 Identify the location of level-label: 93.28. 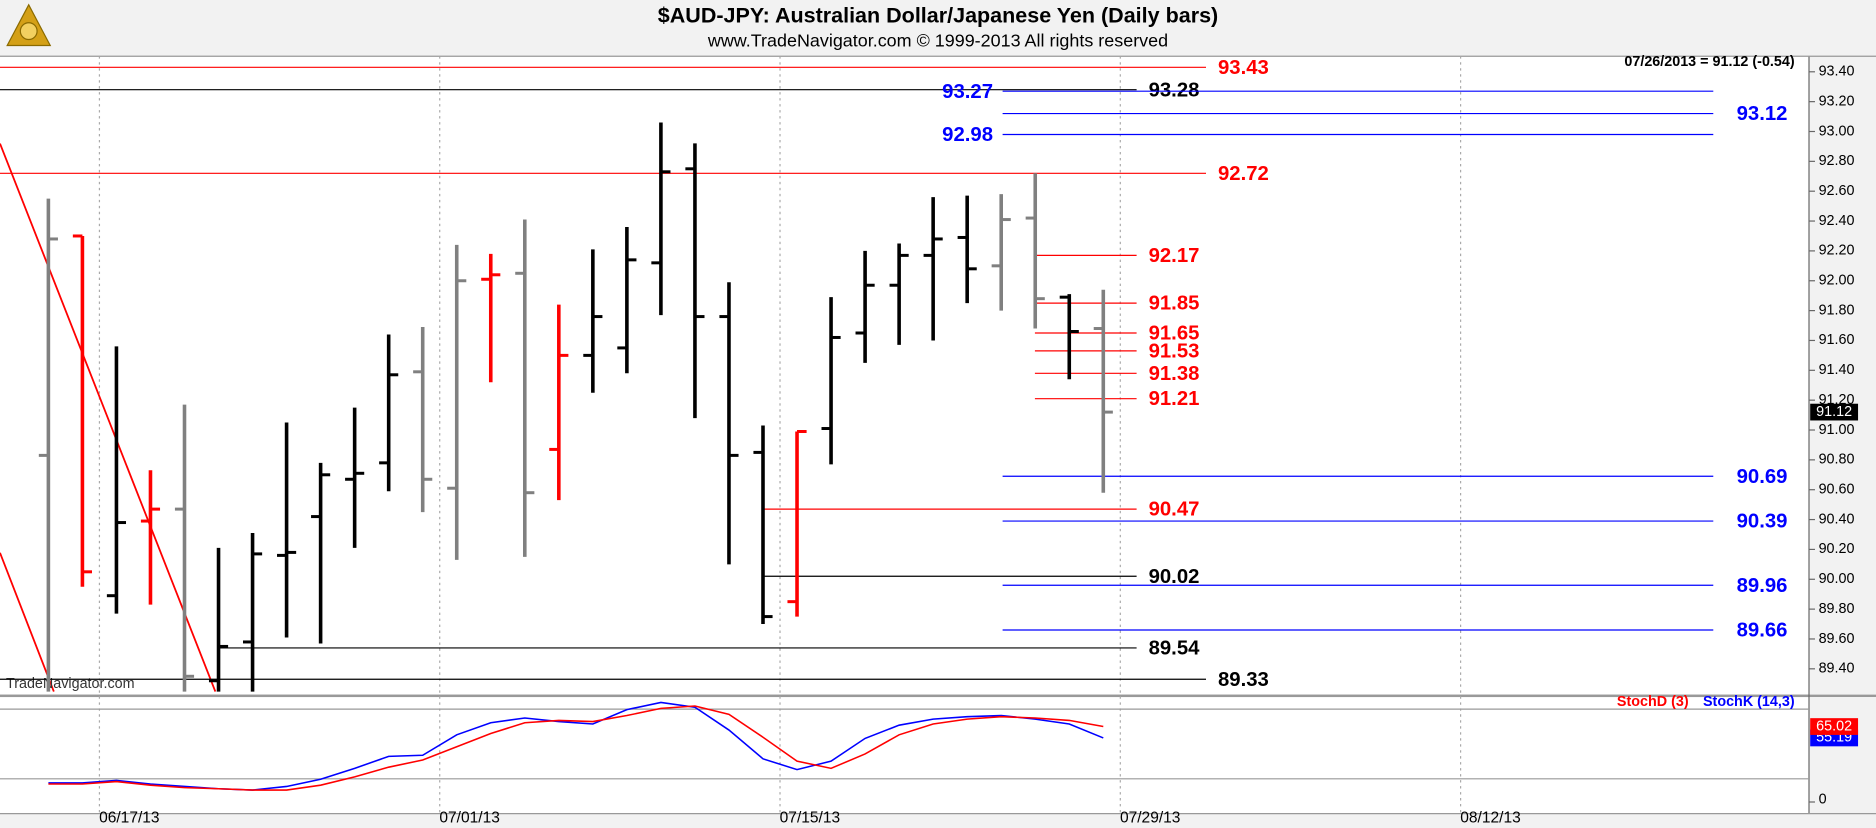
(1174, 90).